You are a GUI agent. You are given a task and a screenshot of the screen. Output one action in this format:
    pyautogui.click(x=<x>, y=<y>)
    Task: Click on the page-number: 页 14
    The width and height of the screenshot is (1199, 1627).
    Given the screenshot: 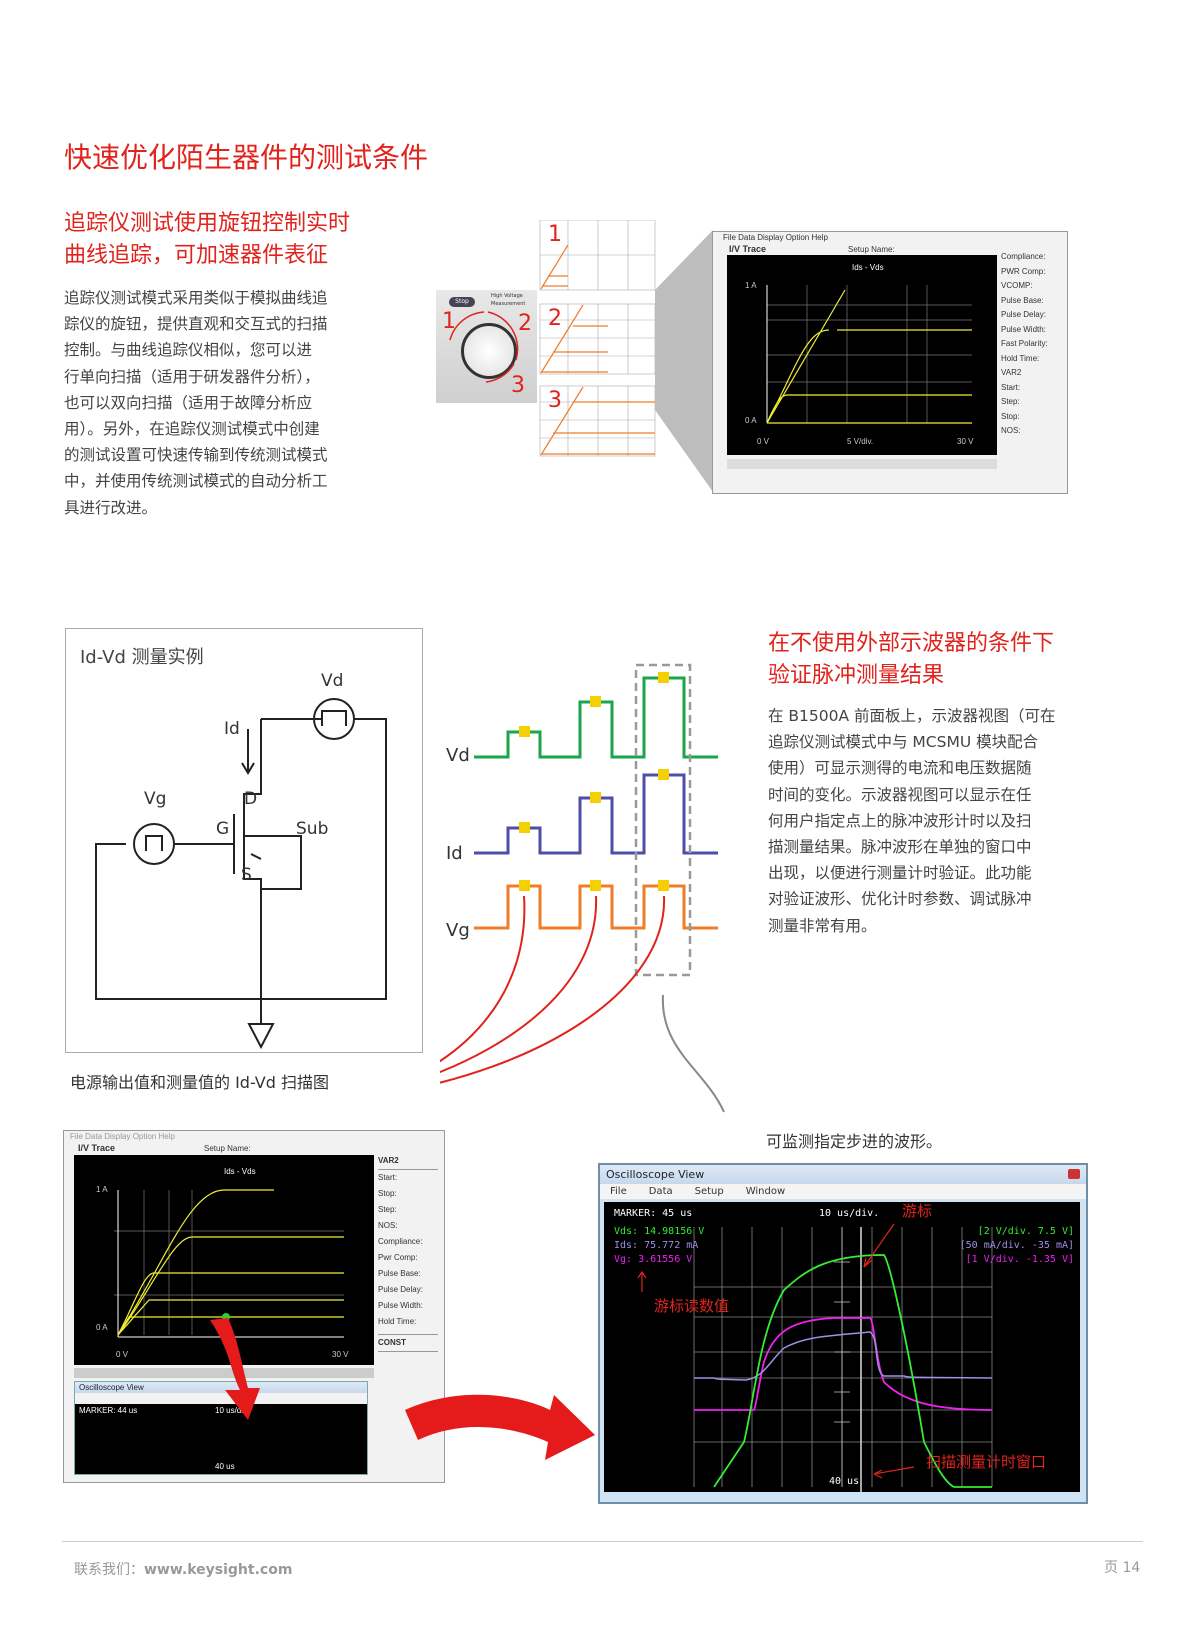 What is the action you would take?
    pyautogui.click(x=1122, y=1568)
    